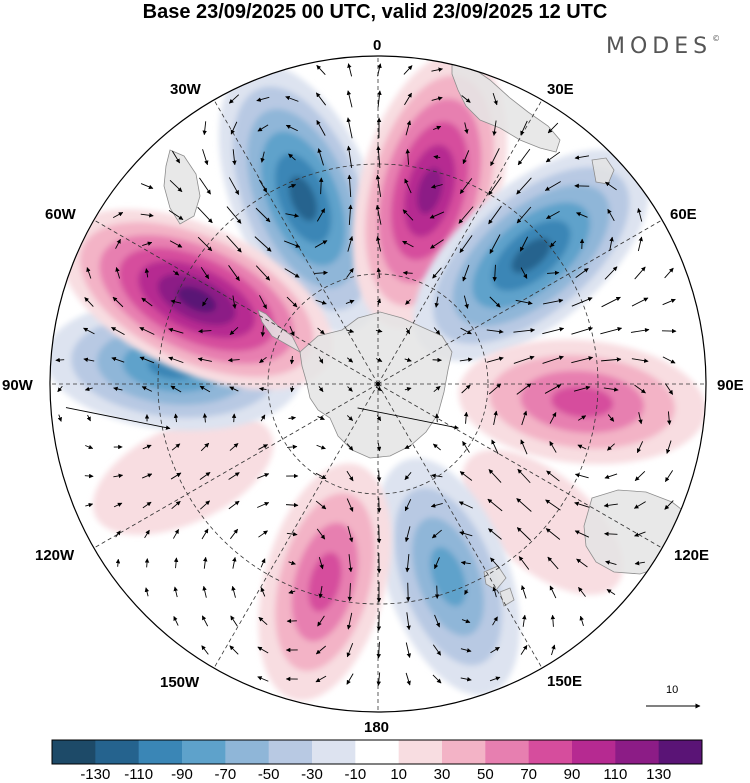 Image resolution: width=750 pixels, height=783 pixels. Describe the element at coordinates (692, 555) in the screenshot. I see `lon-label-120e: 120E` at that location.